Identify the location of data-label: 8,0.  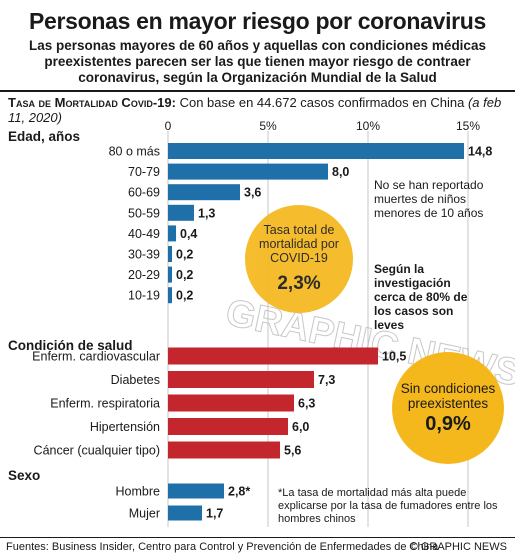
(340, 172).